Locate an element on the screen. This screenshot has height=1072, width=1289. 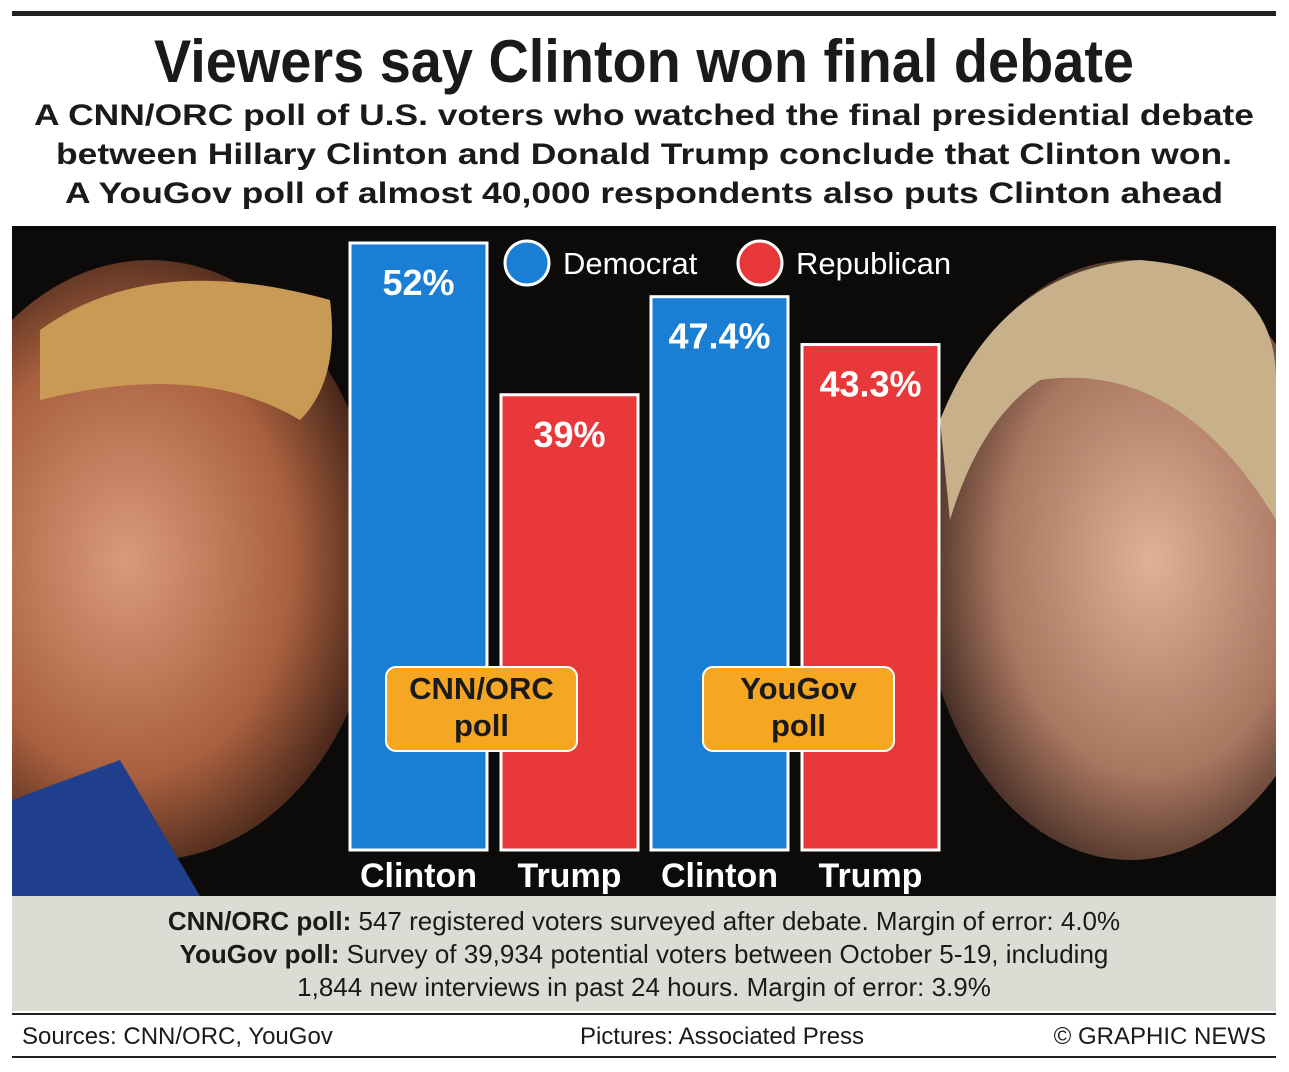
note-label: CNN/ORC poll: is located at coordinates (259, 921).